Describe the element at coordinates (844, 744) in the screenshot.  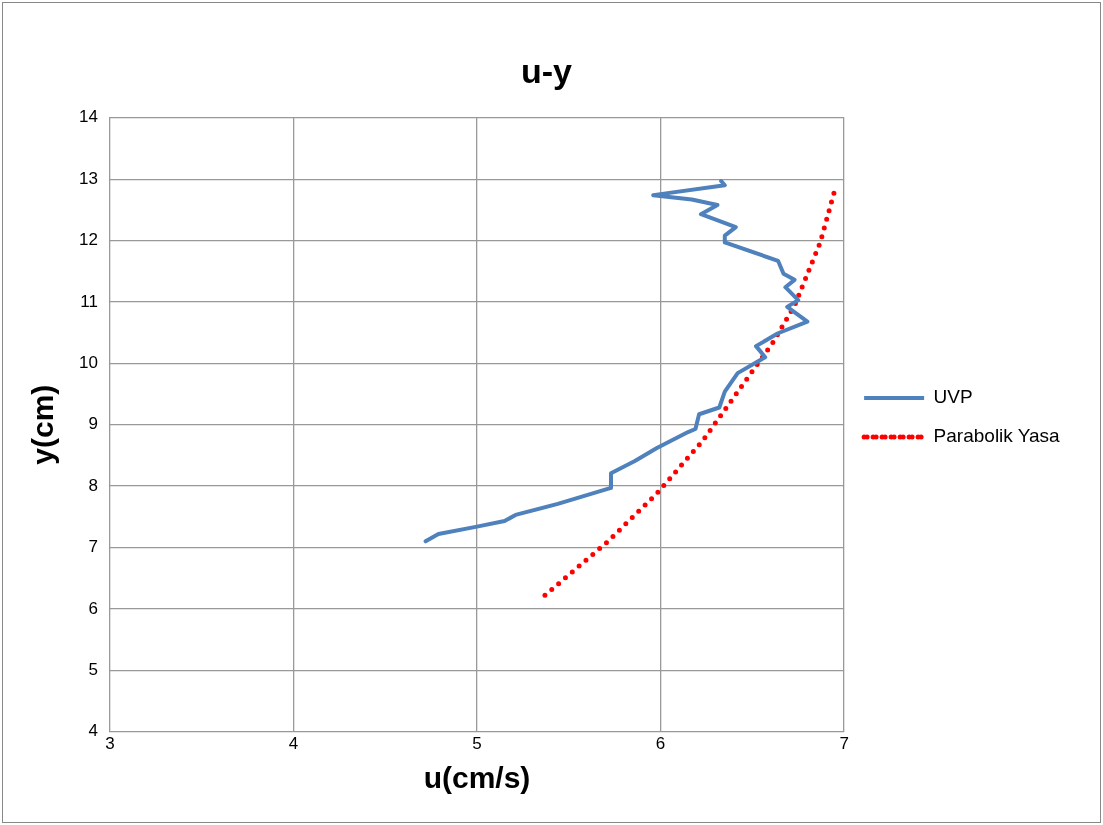
I see `x-tick-label: 7` at that location.